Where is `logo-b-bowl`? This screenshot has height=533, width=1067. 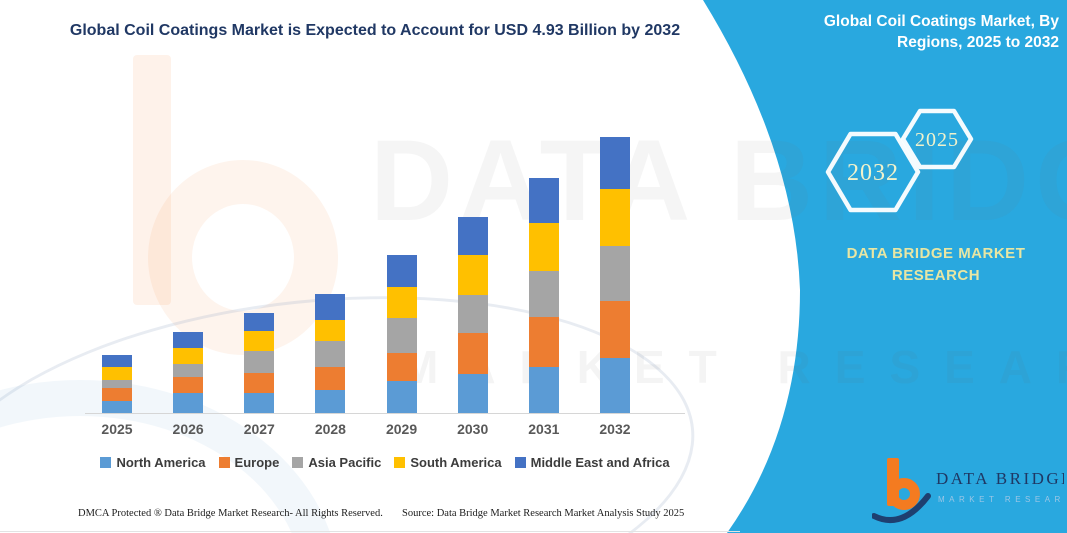
logo-b-bowl is located at coordinates (904, 494).